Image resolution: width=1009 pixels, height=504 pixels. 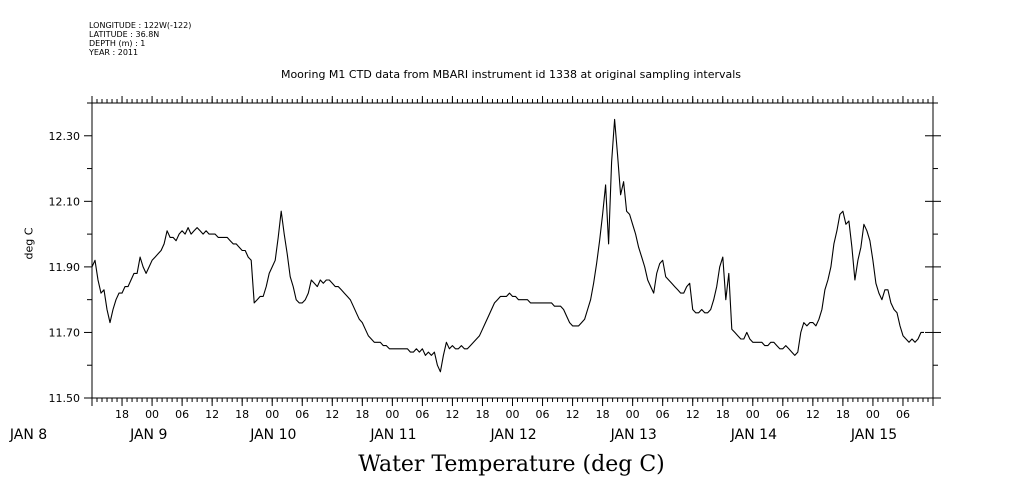 What do you see at coordinates (511, 464) in the screenshot?
I see `x-axis-title: Water Temperature (deg C)` at bounding box center [511, 464].